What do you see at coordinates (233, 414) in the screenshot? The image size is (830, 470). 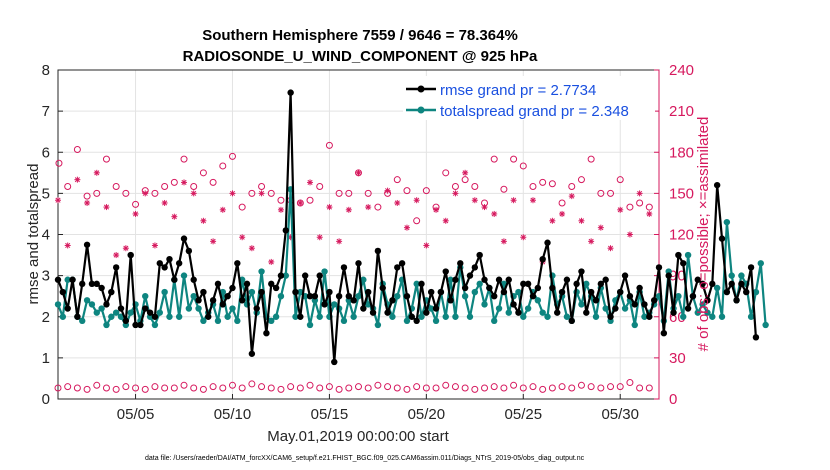 I see `x-tick-label: 05/10` at bounding box center [233, 414].